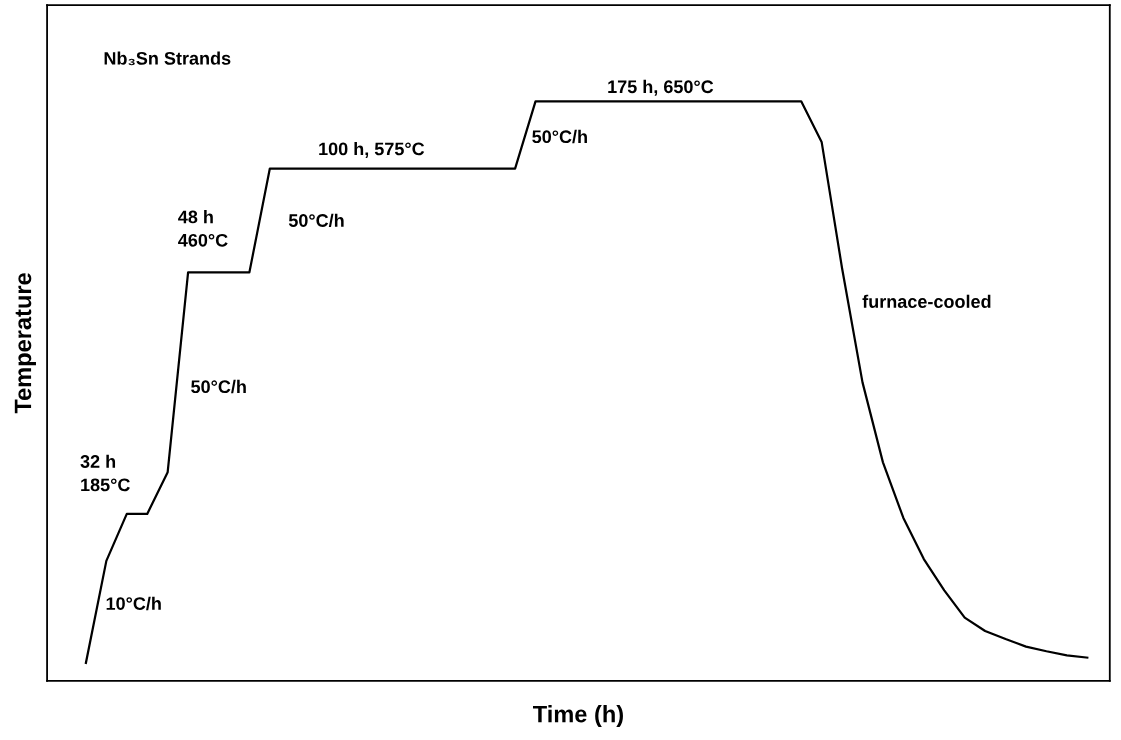 This screenshot has width=1121, height=740. What do you see at coordinates (578, 716) in the screenshot?
I see `x-axis-title: Time (h)` at bounding box center [578, 716].